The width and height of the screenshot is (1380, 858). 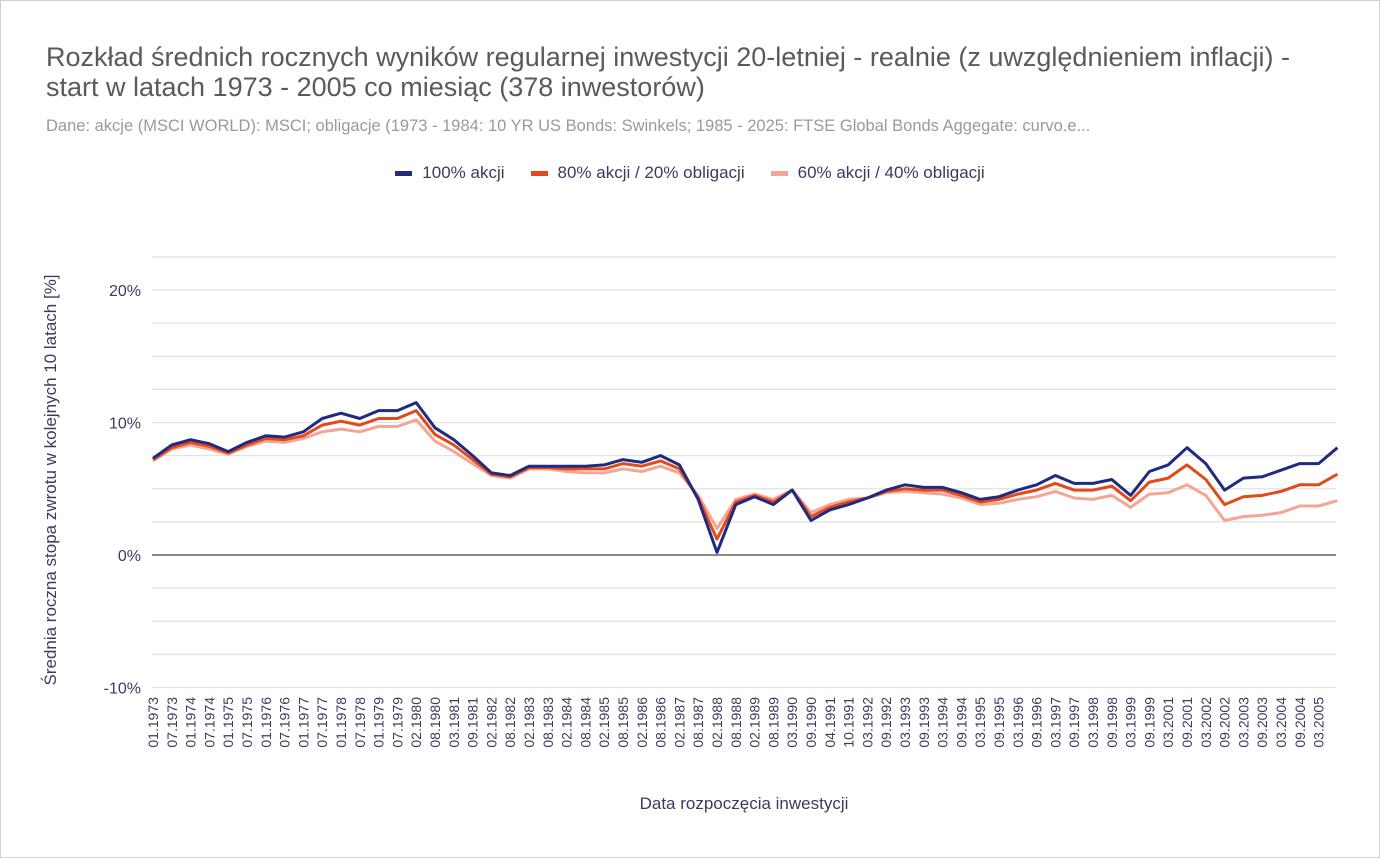 I want to click on x-tick-label: 01.1976, so click(x=266, y=722).